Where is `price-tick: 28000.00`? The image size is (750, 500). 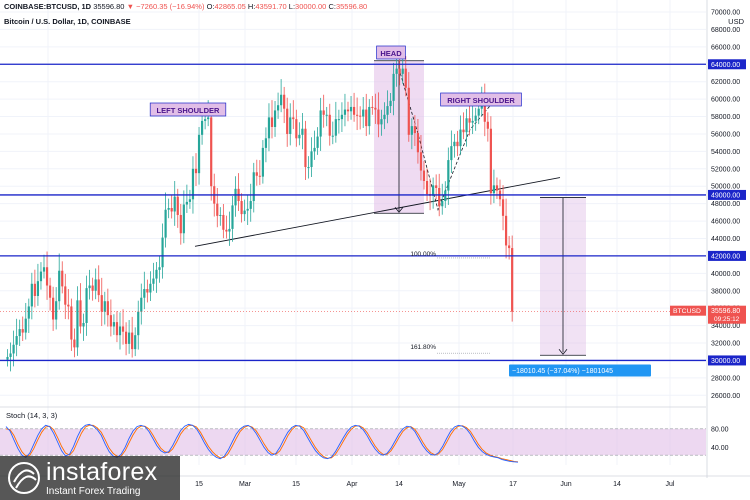 price-tick: 28000.00 is located at coordinates (725, 378).